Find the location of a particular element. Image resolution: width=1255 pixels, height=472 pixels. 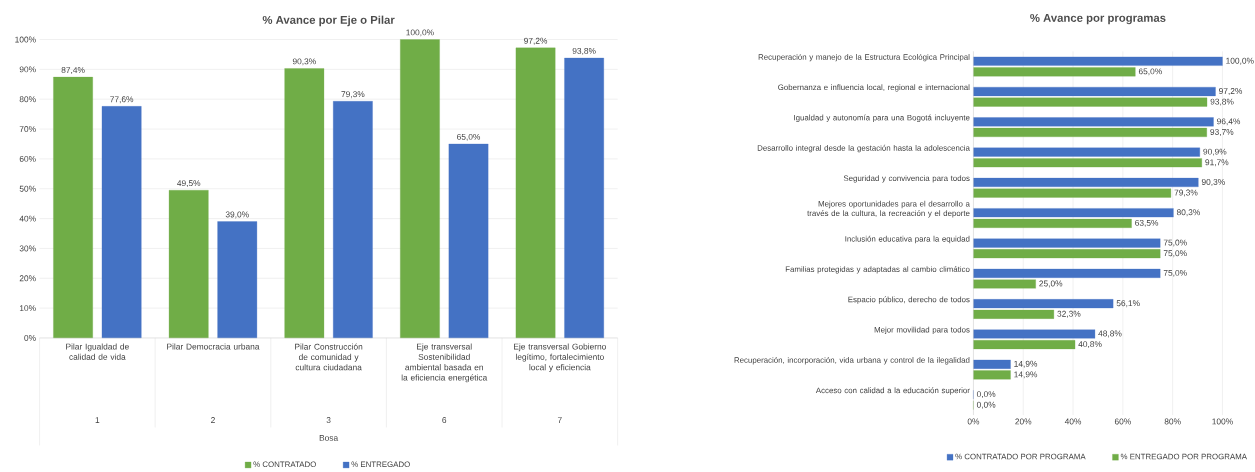

chart-title: % Avance por programas is located at coordinates (1098, 19).